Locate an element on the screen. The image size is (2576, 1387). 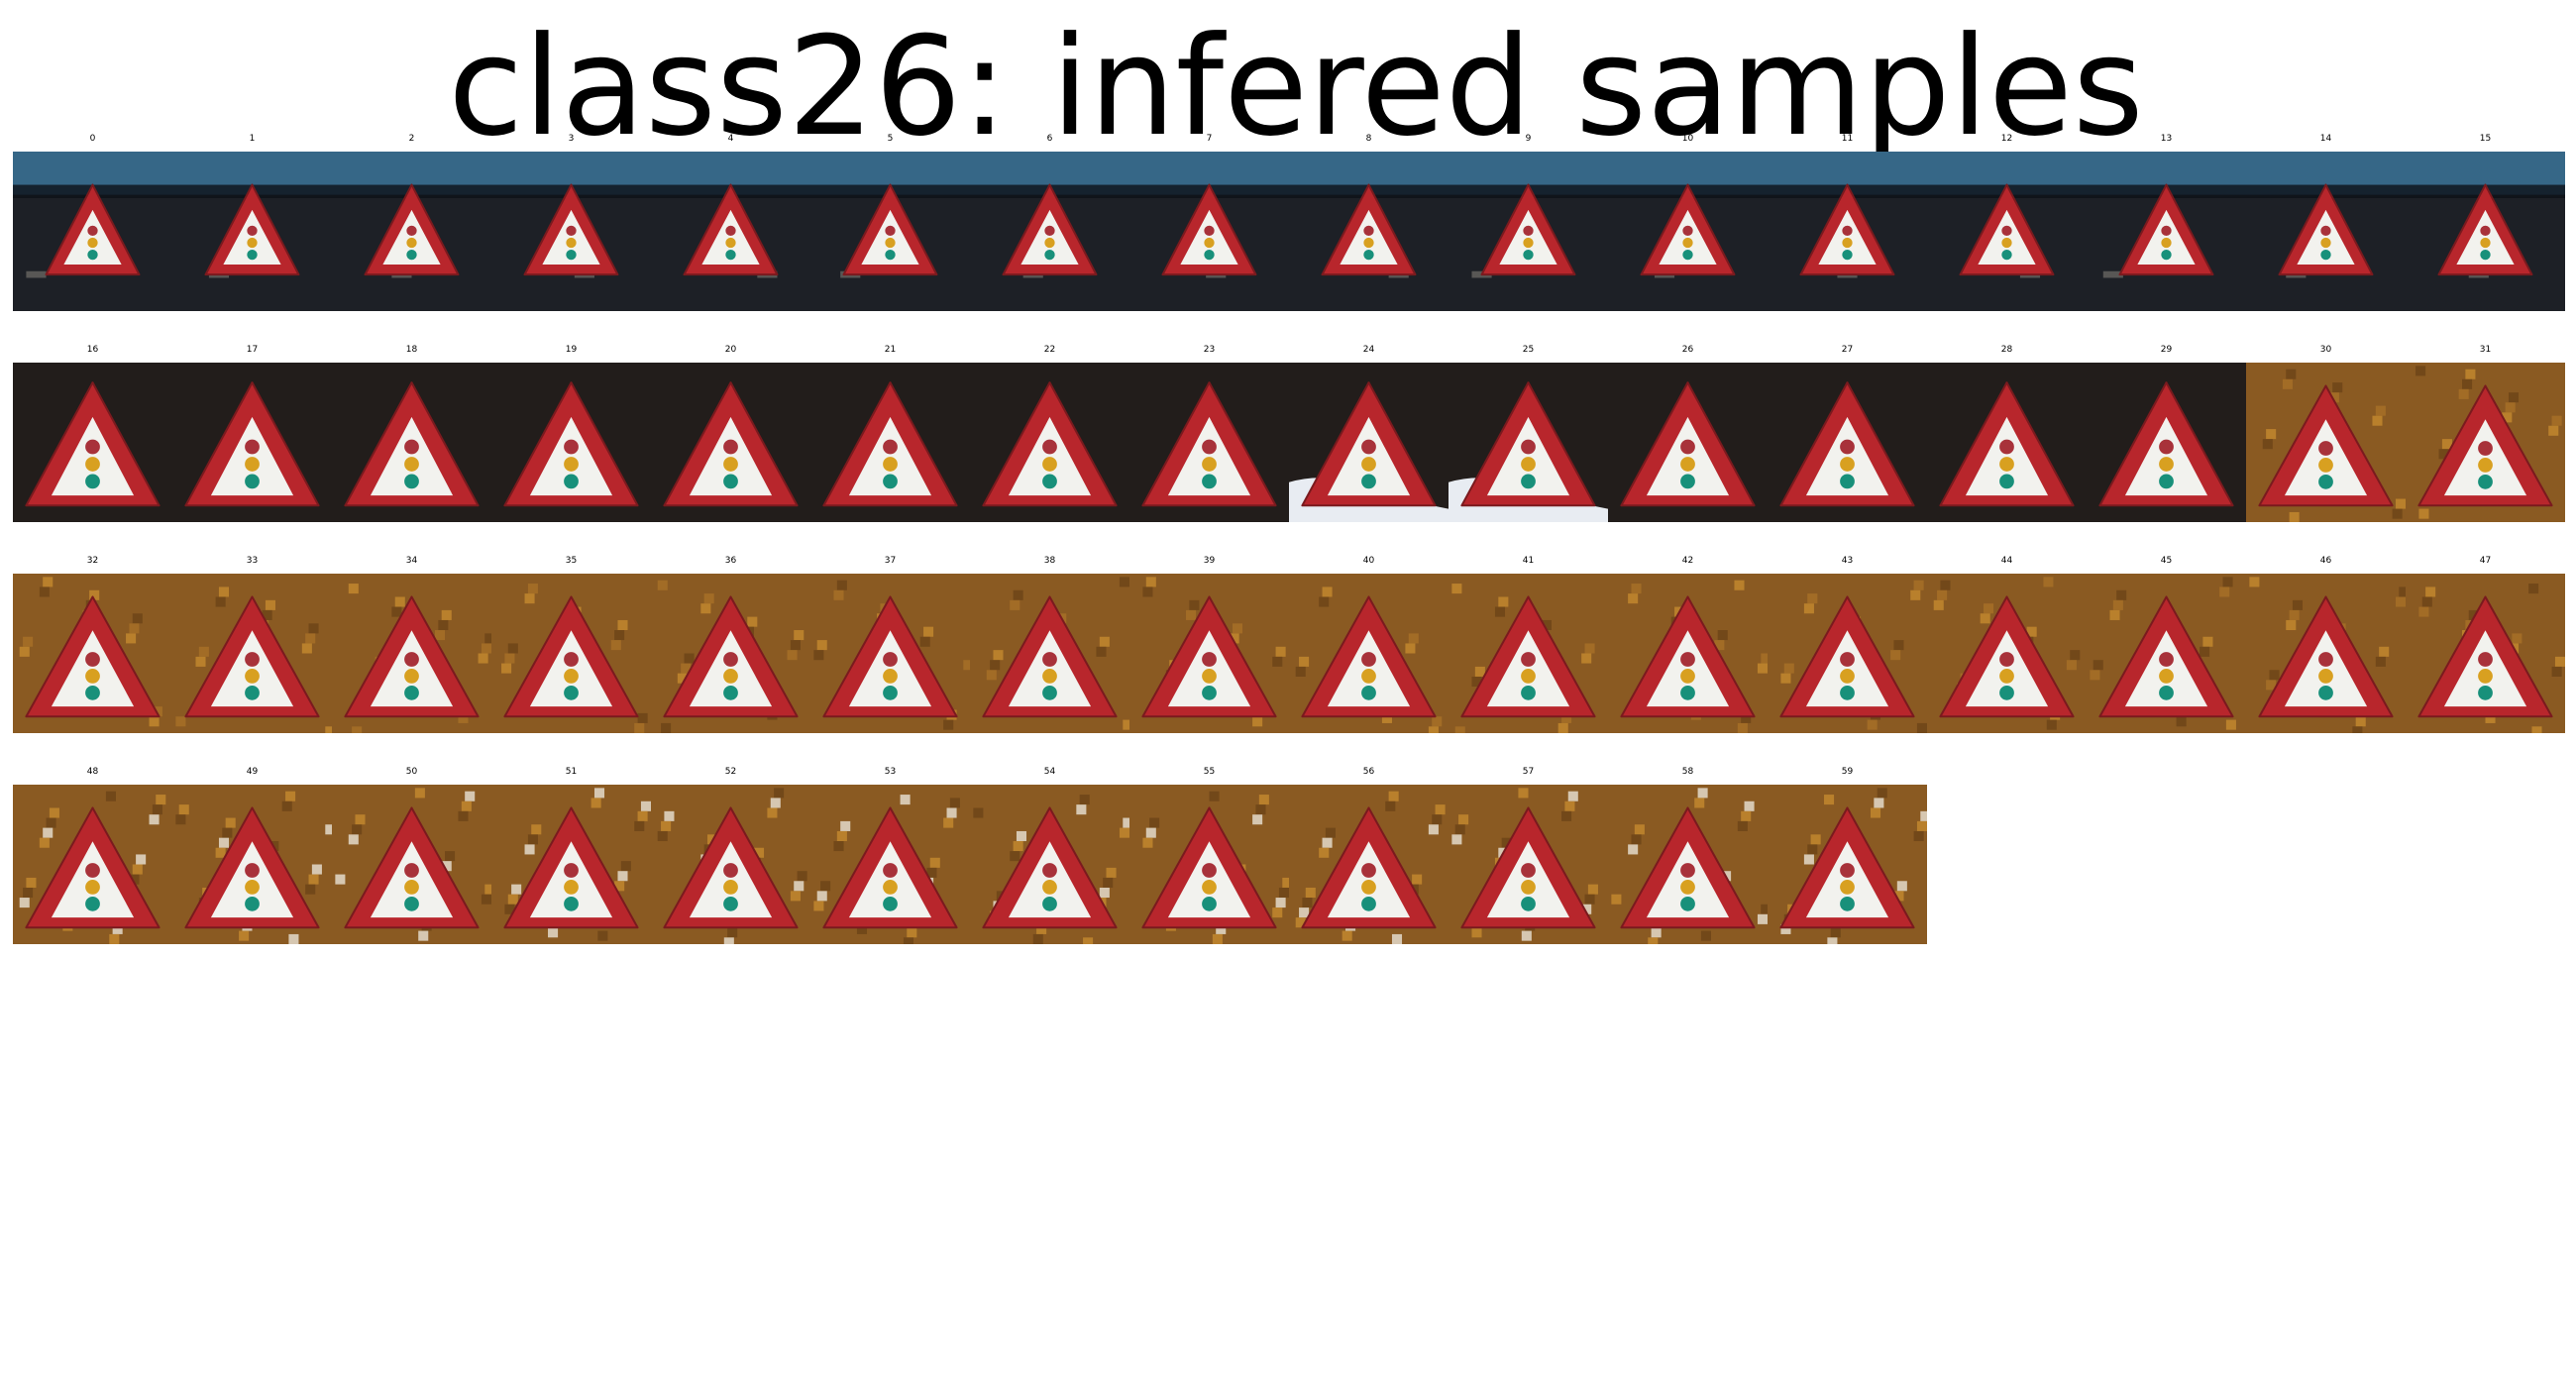
sample-index-label: 43 is located at coordinates (1848, 561).